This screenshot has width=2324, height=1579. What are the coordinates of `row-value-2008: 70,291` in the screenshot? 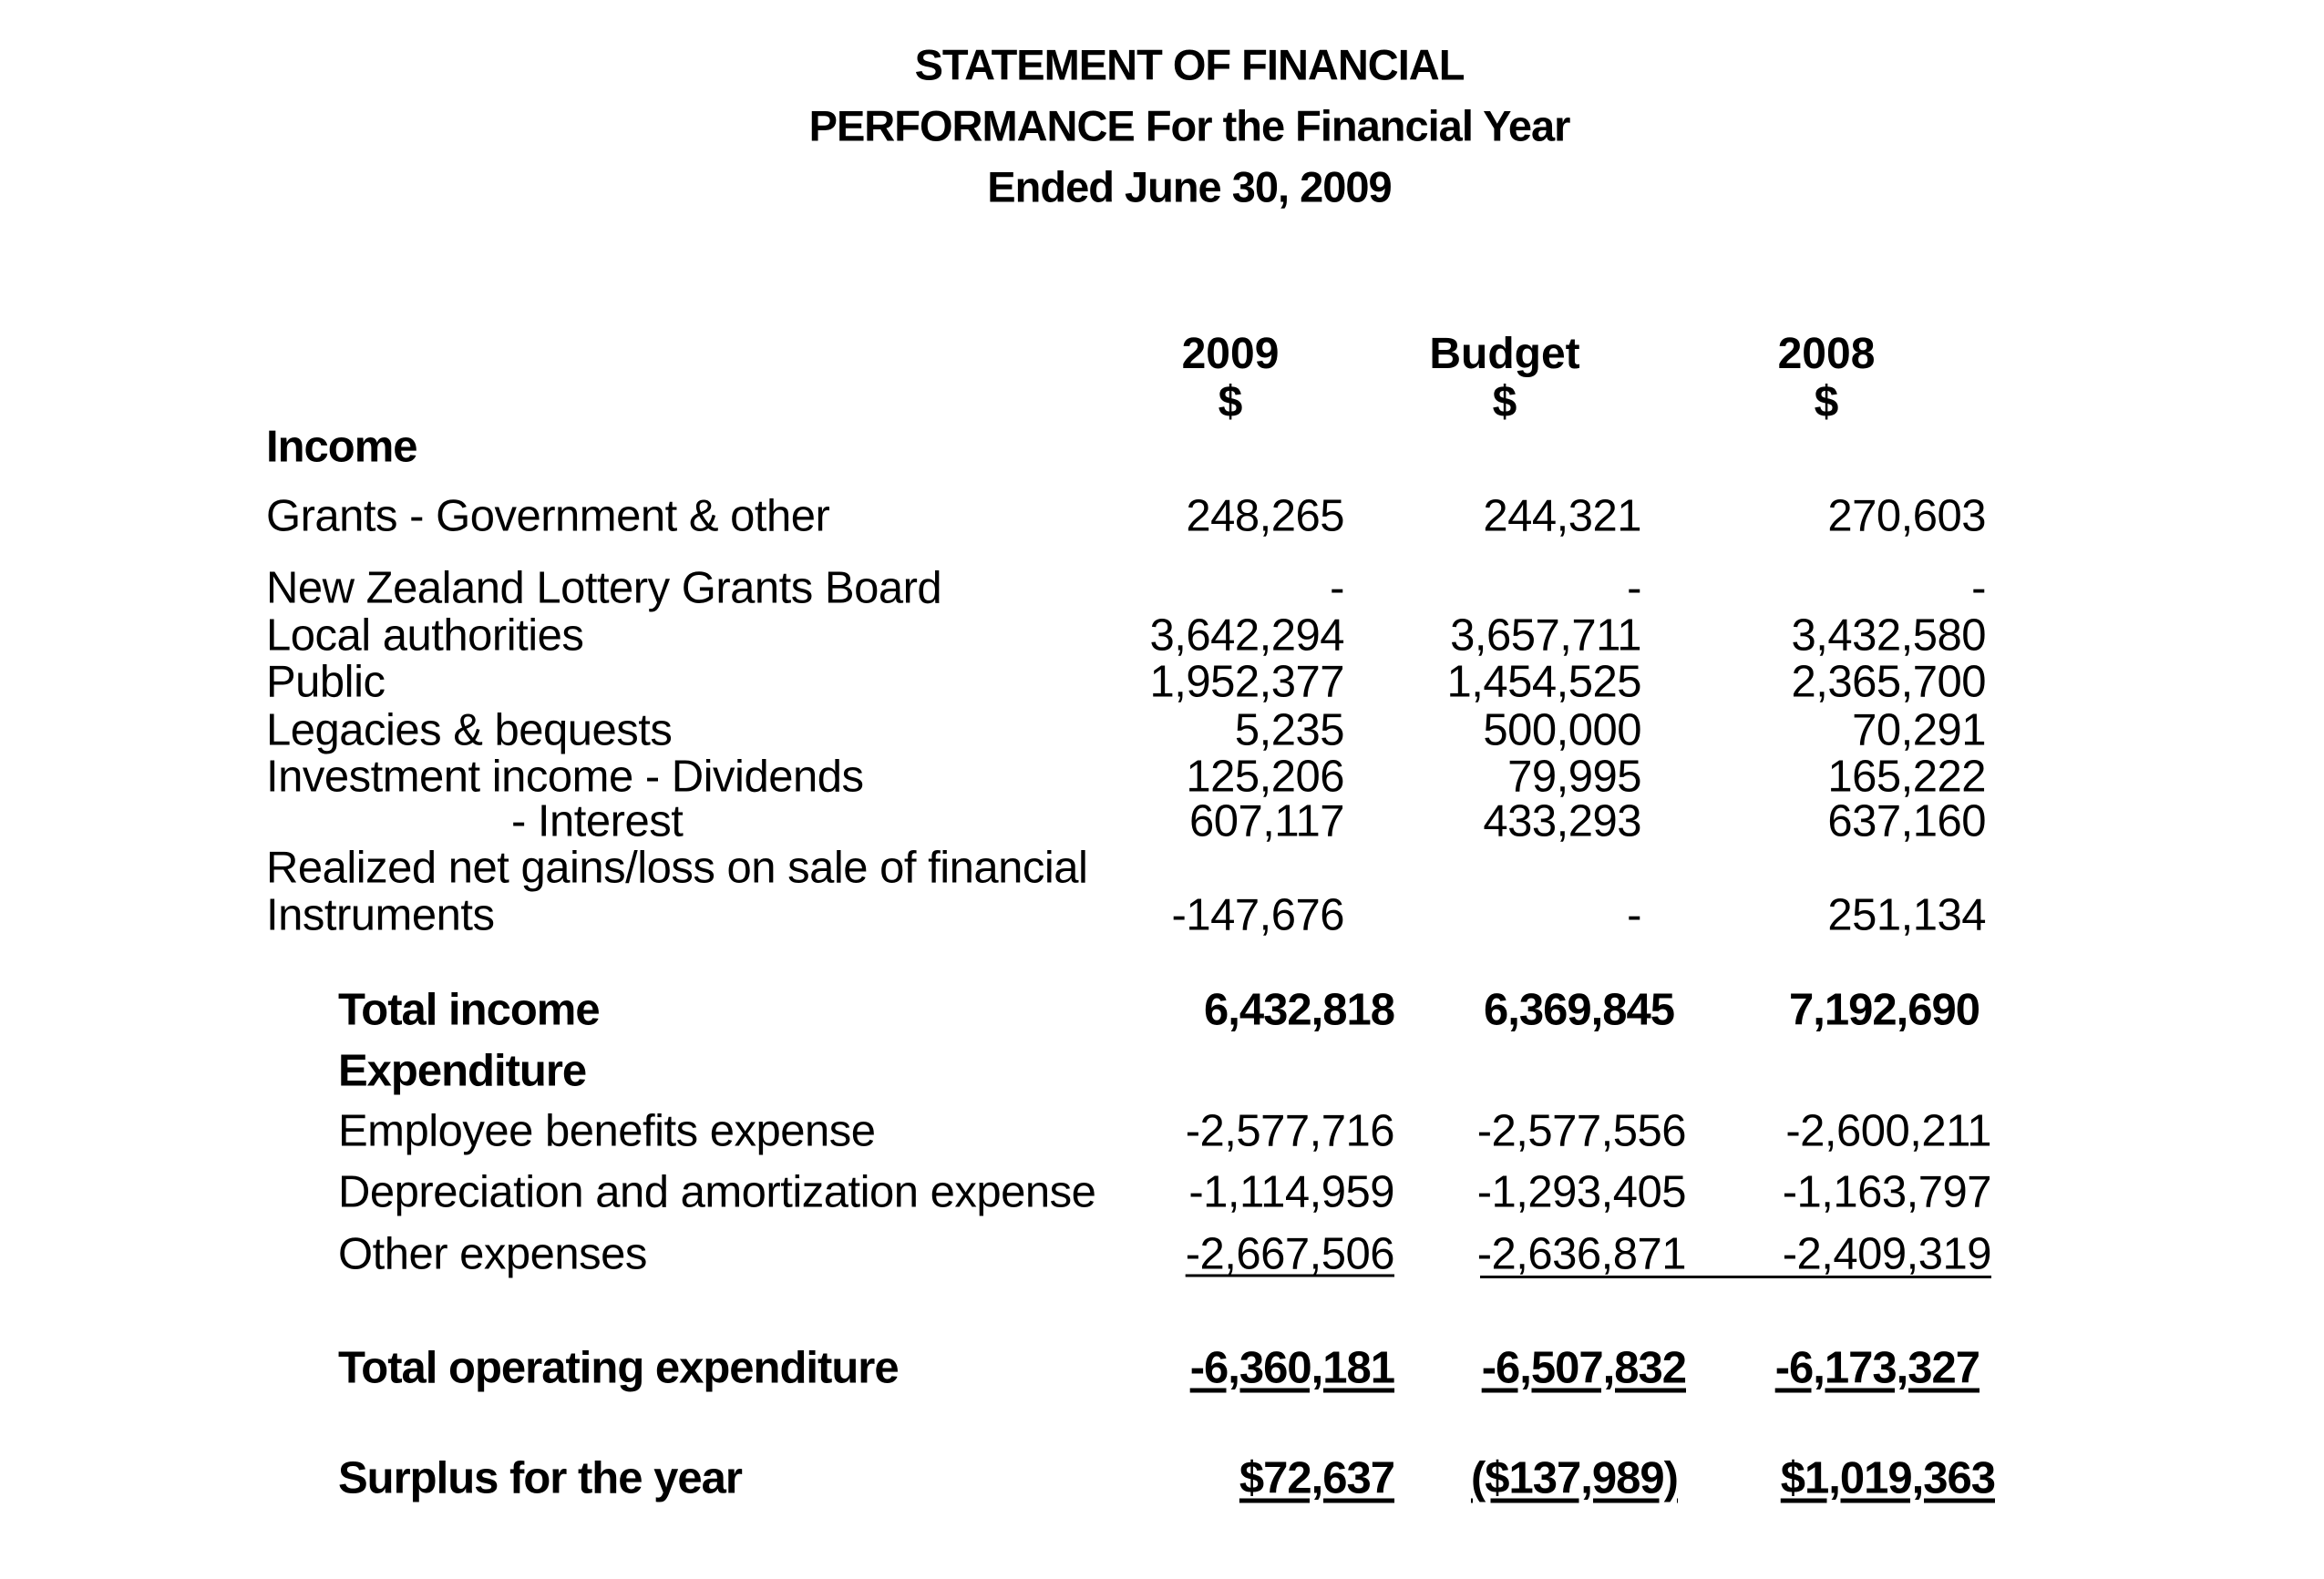 It's located at (1919, 730).